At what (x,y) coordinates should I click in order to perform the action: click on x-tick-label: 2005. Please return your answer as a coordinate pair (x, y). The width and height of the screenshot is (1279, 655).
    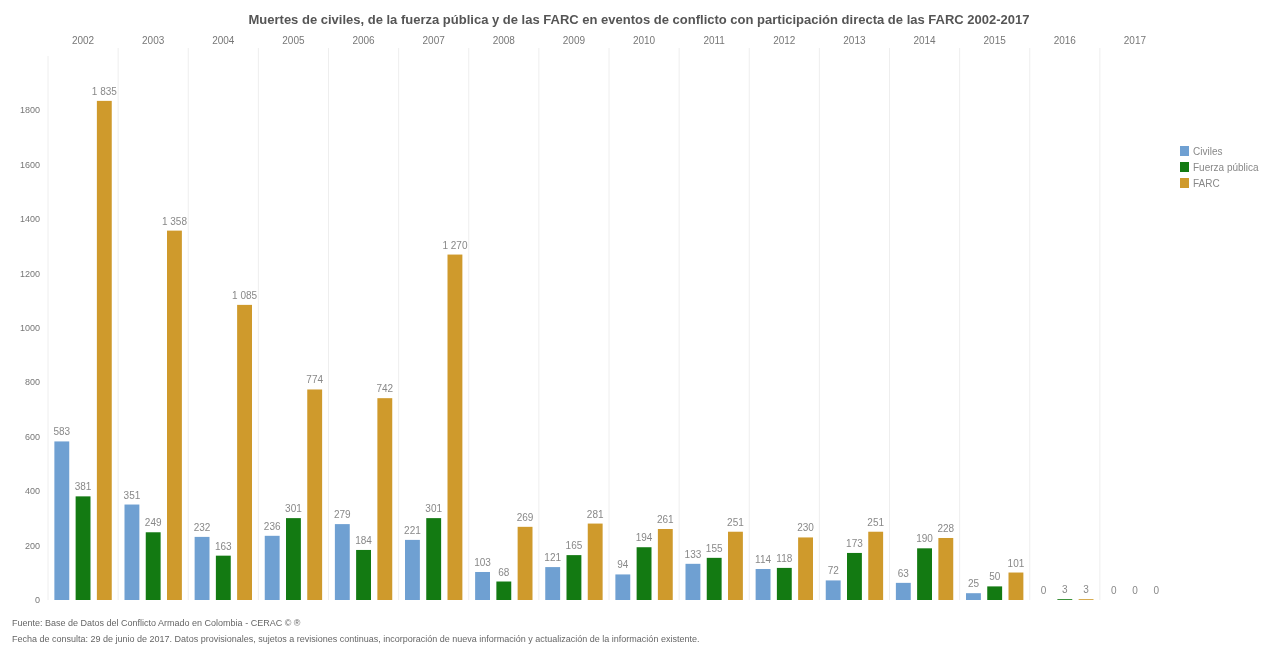
    Looking at the image, I should click on (293, 40).